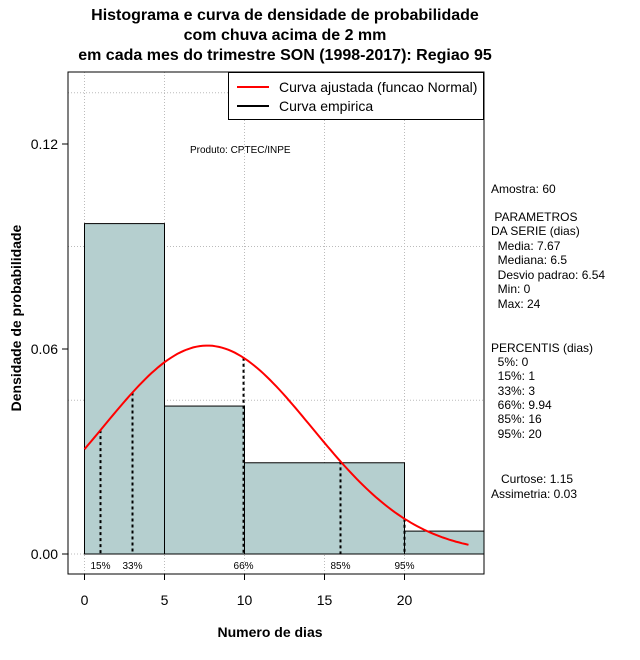 This screenshot has width=640, height=660. I want to click on x-tick-label: 15, so click(325, 600).